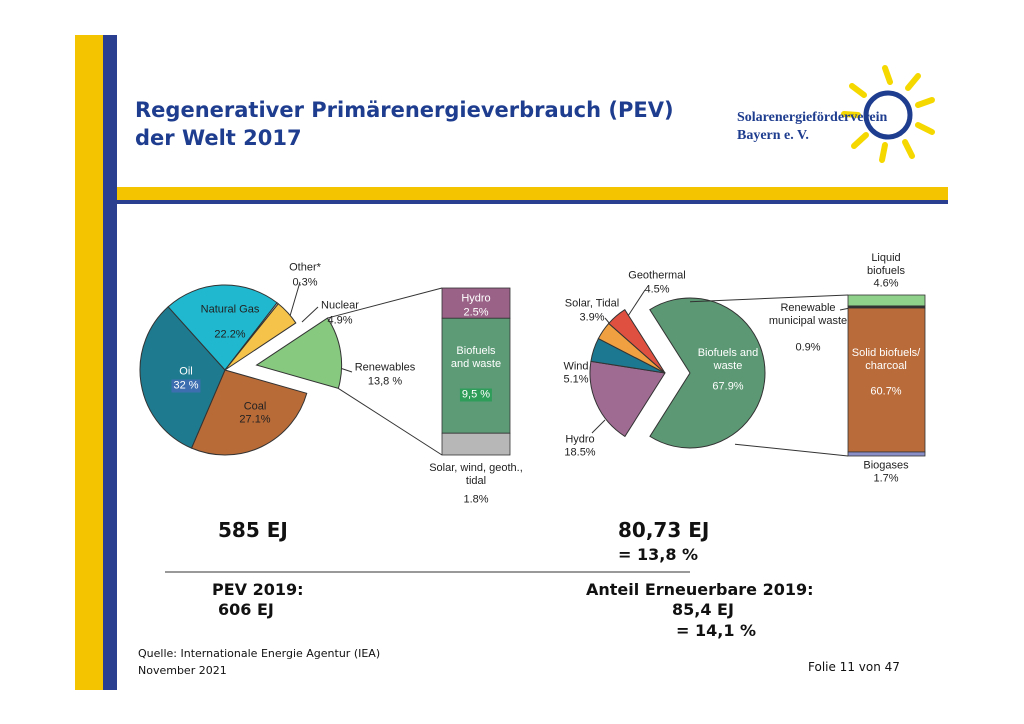 The width and height of the screenshot is (1024, 724). What do you see at coordinates (728, 386) in the screenshot?
I see `value-label: 67.9%` at bounding box center [728, 386].